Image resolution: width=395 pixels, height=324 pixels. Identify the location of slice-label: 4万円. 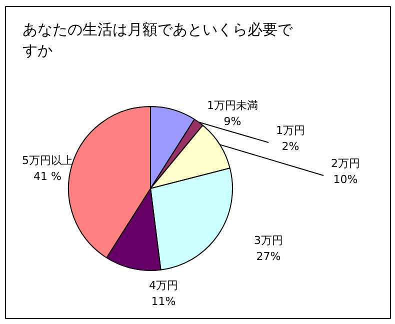
(163, 285).